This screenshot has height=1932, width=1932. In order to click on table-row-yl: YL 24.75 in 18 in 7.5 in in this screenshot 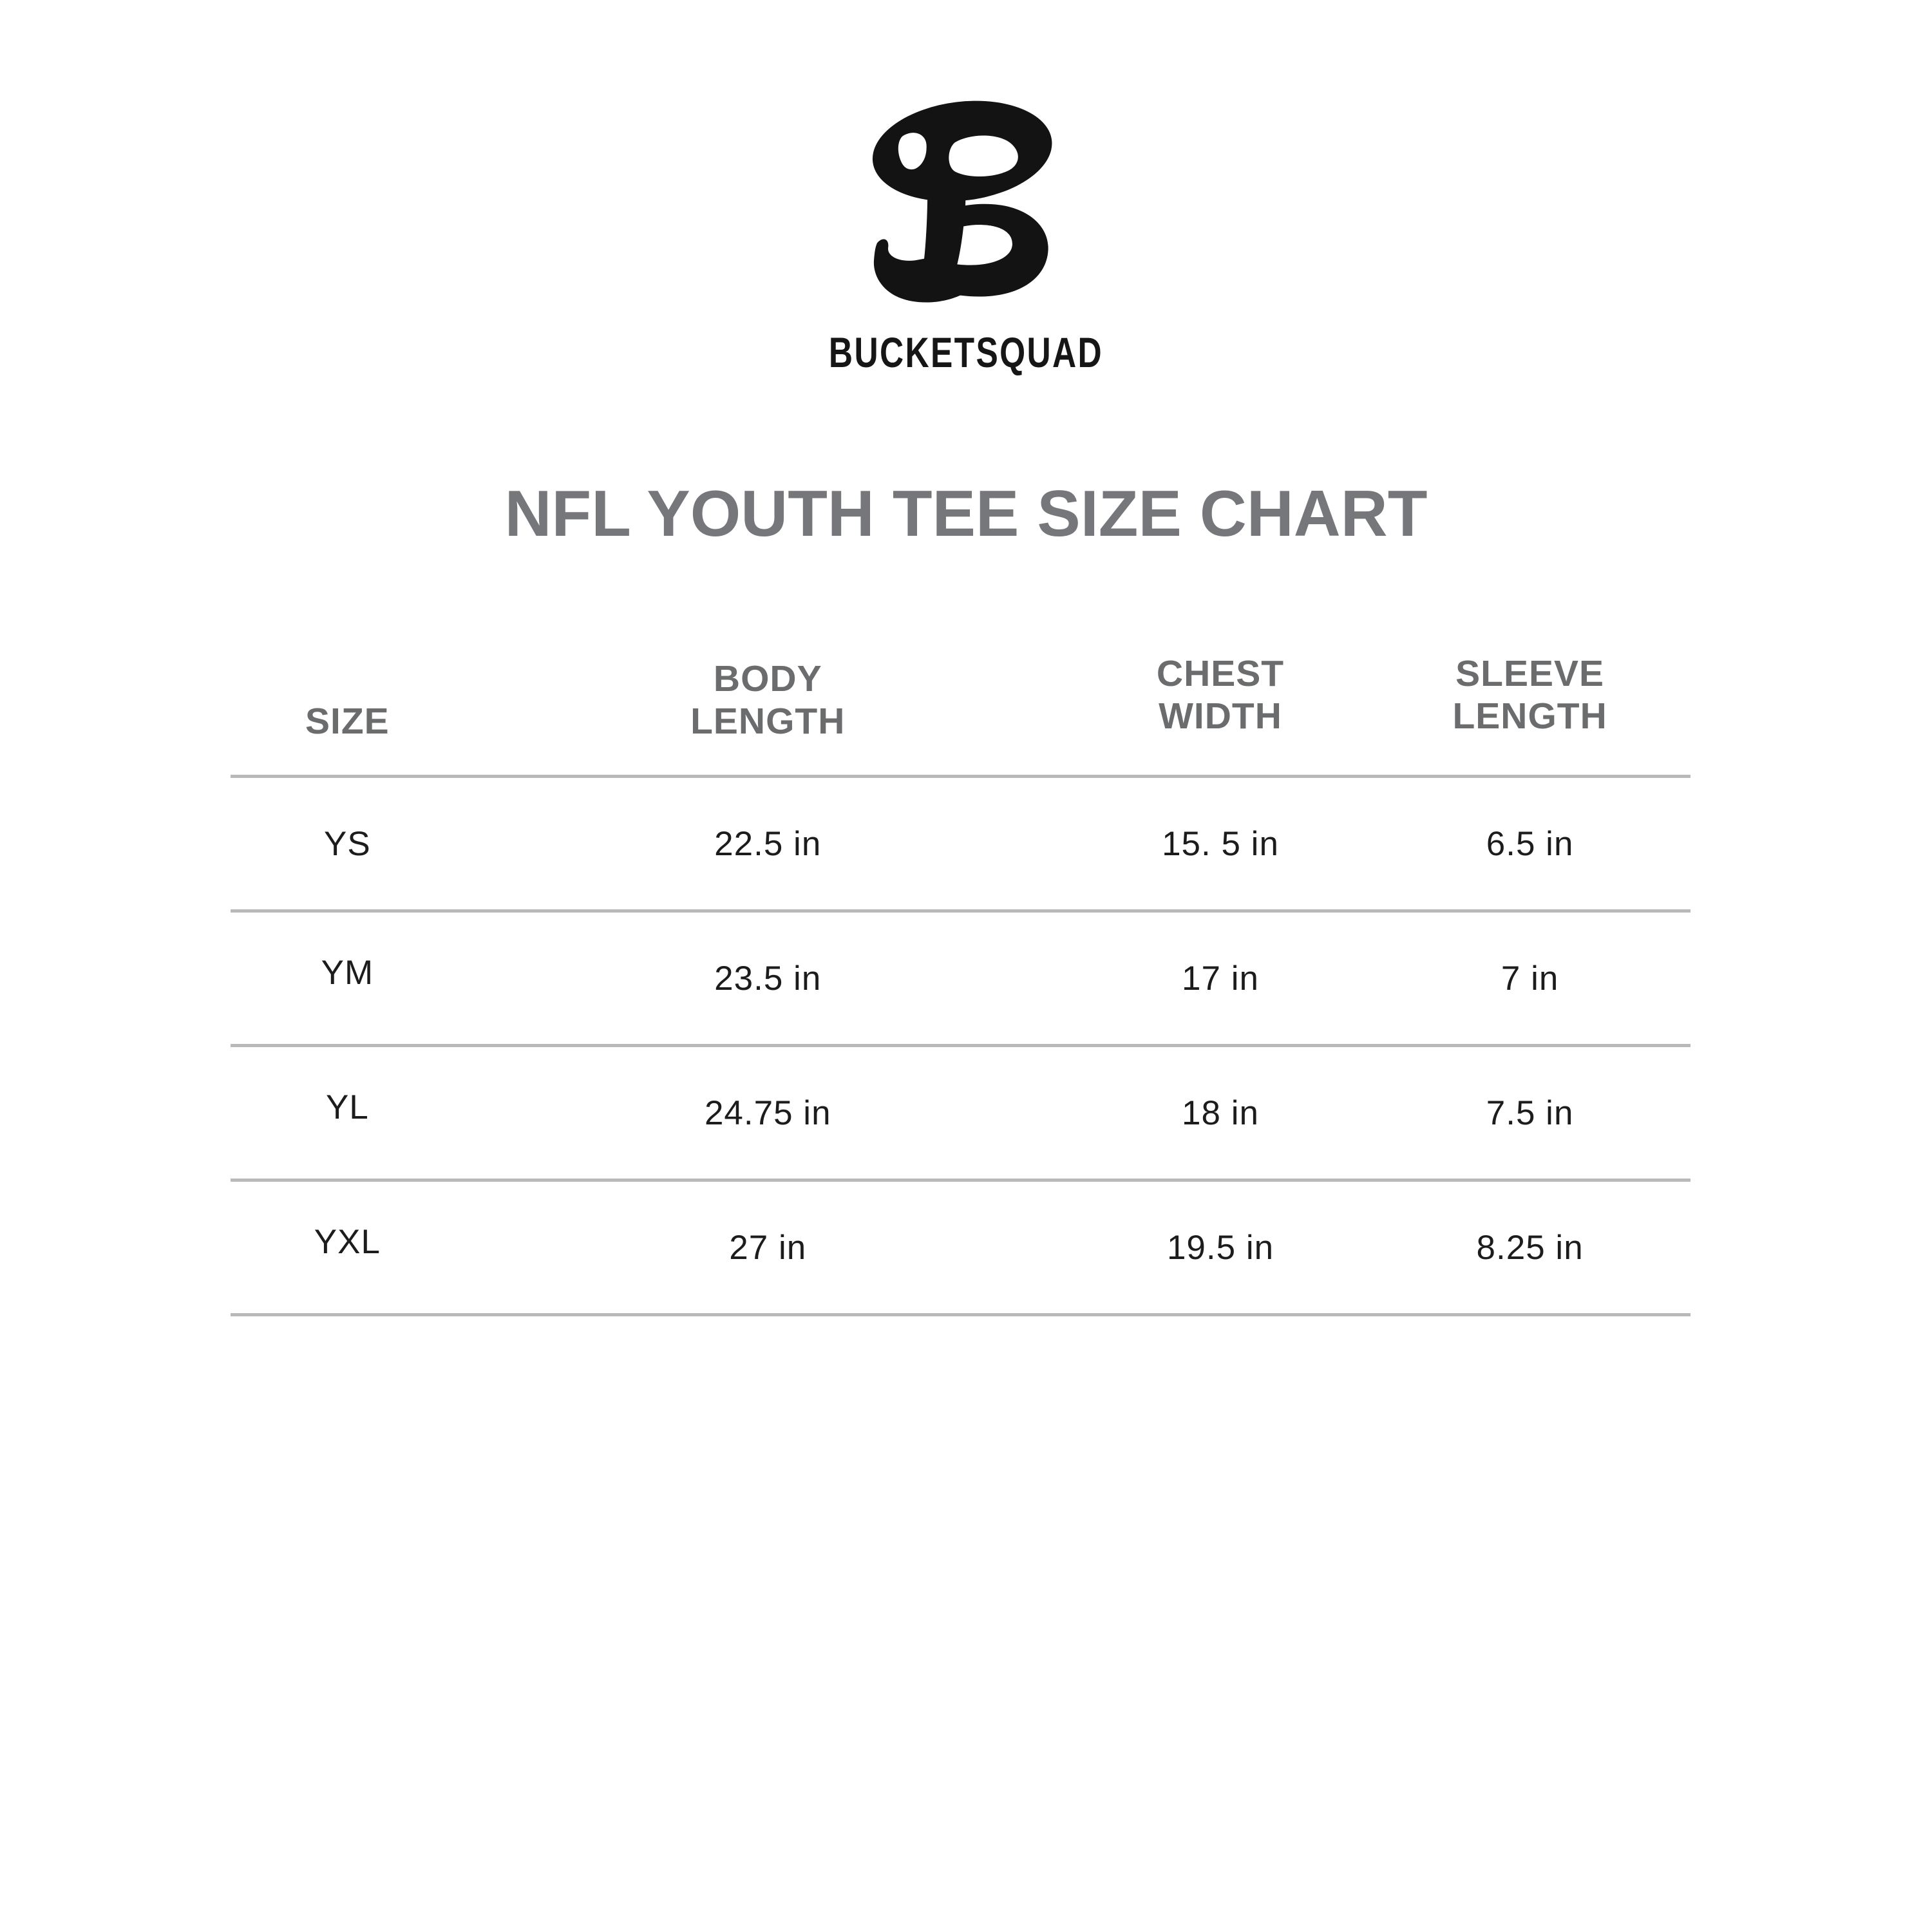, I will do `click(961, 1113)`.